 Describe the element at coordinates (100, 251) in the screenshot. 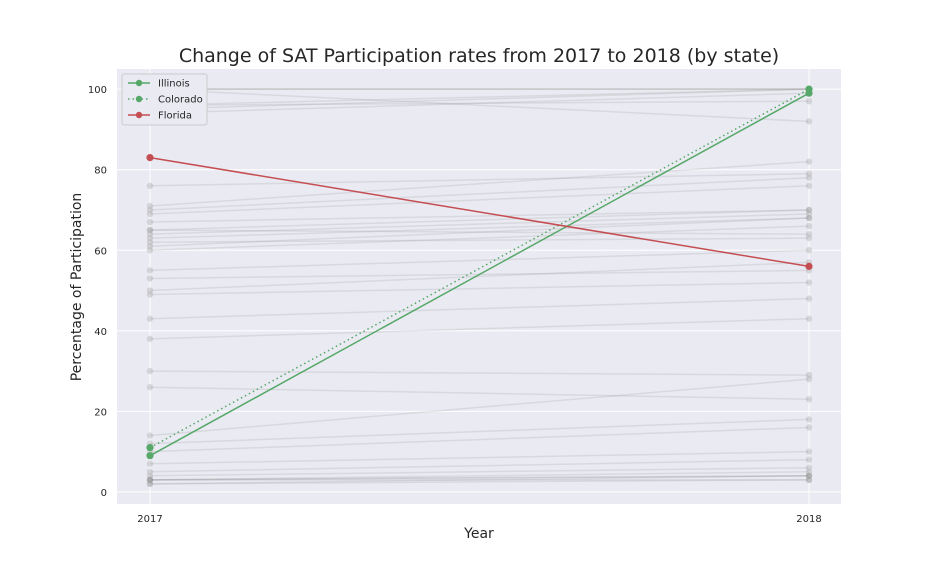

I see `y-tick-label: 60` at that location.